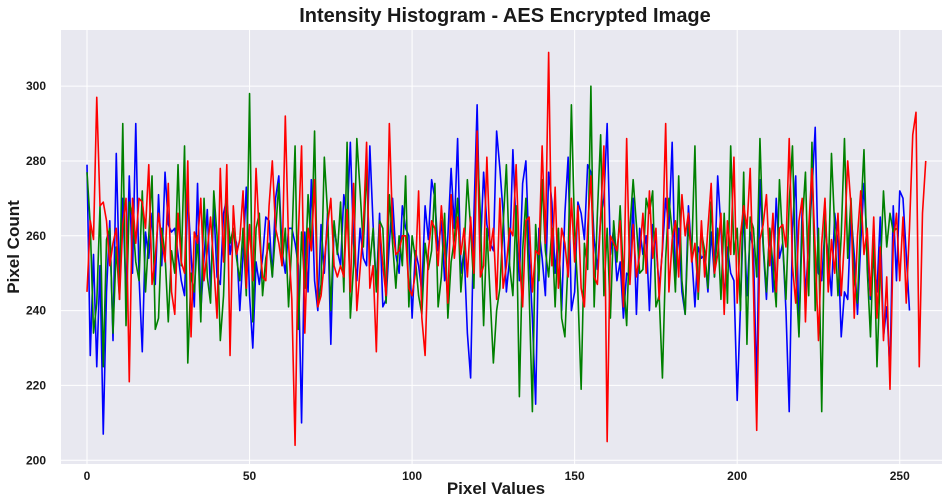  I want to click on y-axis-label: Pixel Count, so click(13, 247).